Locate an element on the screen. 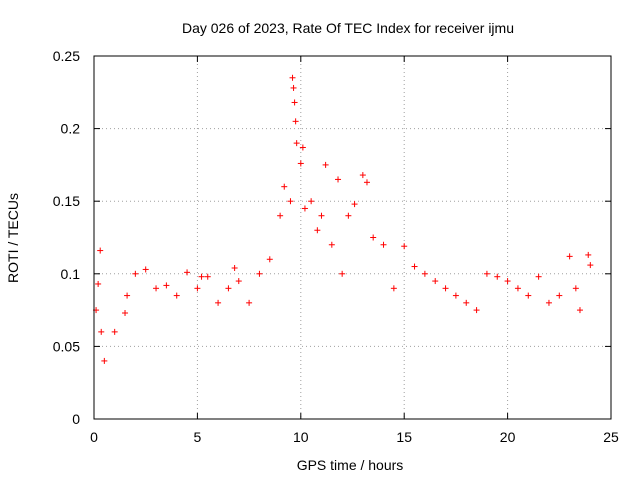  x-axis-label: GPS time / hours is located at coordinates (350, 465).